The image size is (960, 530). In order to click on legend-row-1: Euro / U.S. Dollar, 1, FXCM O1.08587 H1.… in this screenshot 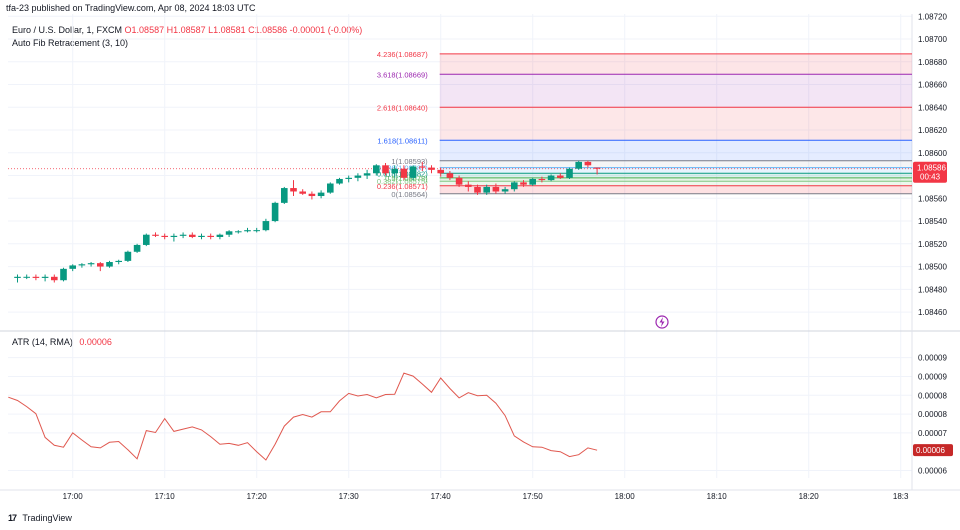, I will do `click(187, 30)`.